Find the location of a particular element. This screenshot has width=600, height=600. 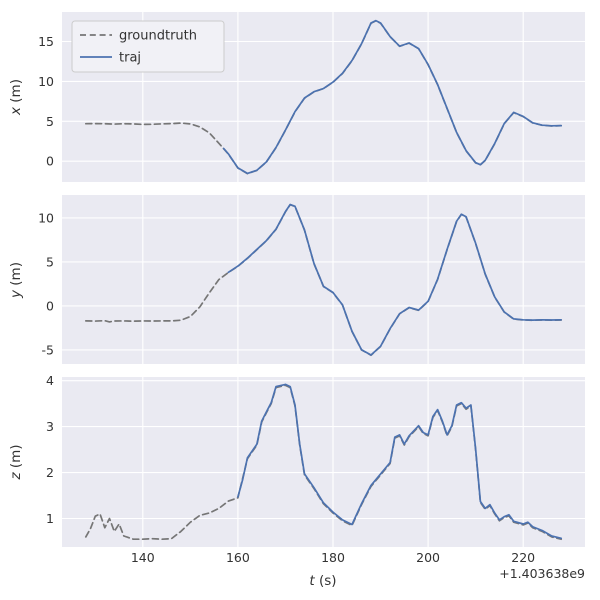

y-tick-label: 3 is located at coordinates (50, 426).